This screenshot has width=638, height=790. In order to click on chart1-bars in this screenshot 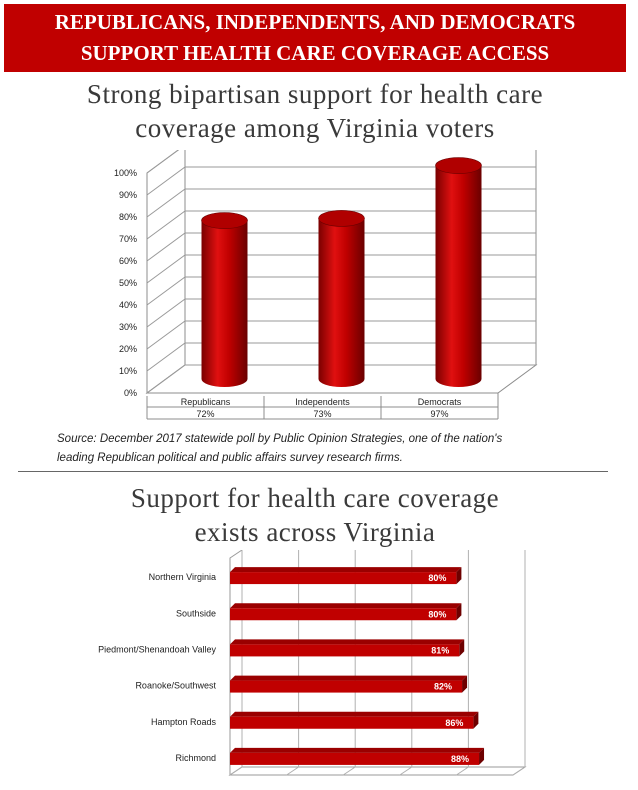, I will do `click(341, 272)`.